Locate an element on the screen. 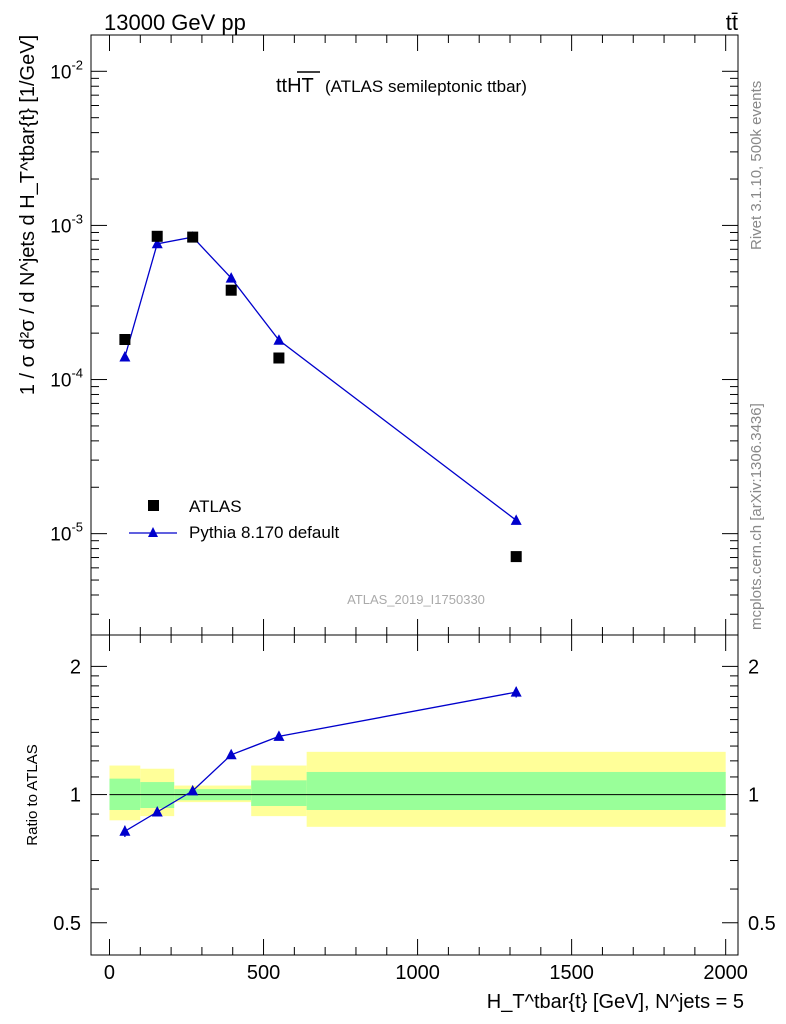 The width and height of the screenshot is (786, 1024). ratio-line is located at coordinates (320, 761).